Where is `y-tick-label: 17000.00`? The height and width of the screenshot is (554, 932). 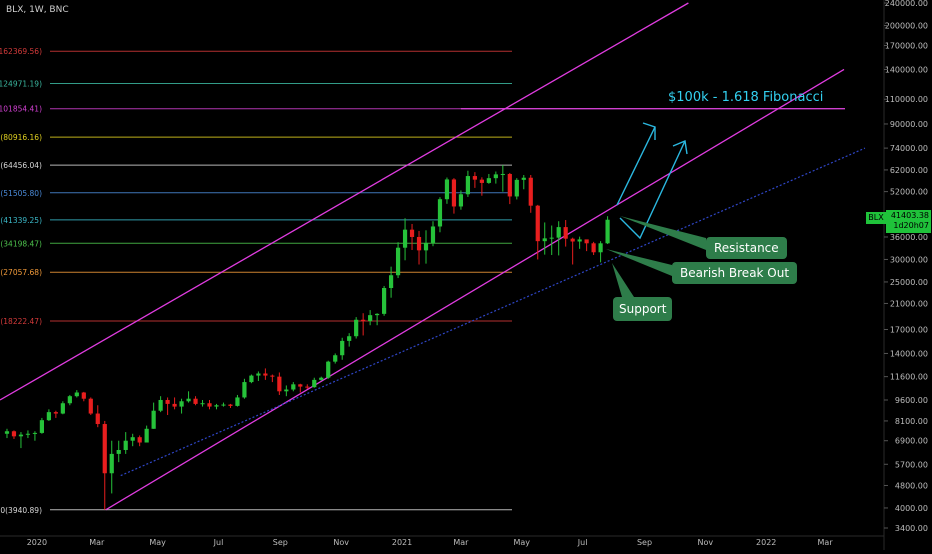 y-tick-label: 17000.00 is located at coordinates (909, 330).